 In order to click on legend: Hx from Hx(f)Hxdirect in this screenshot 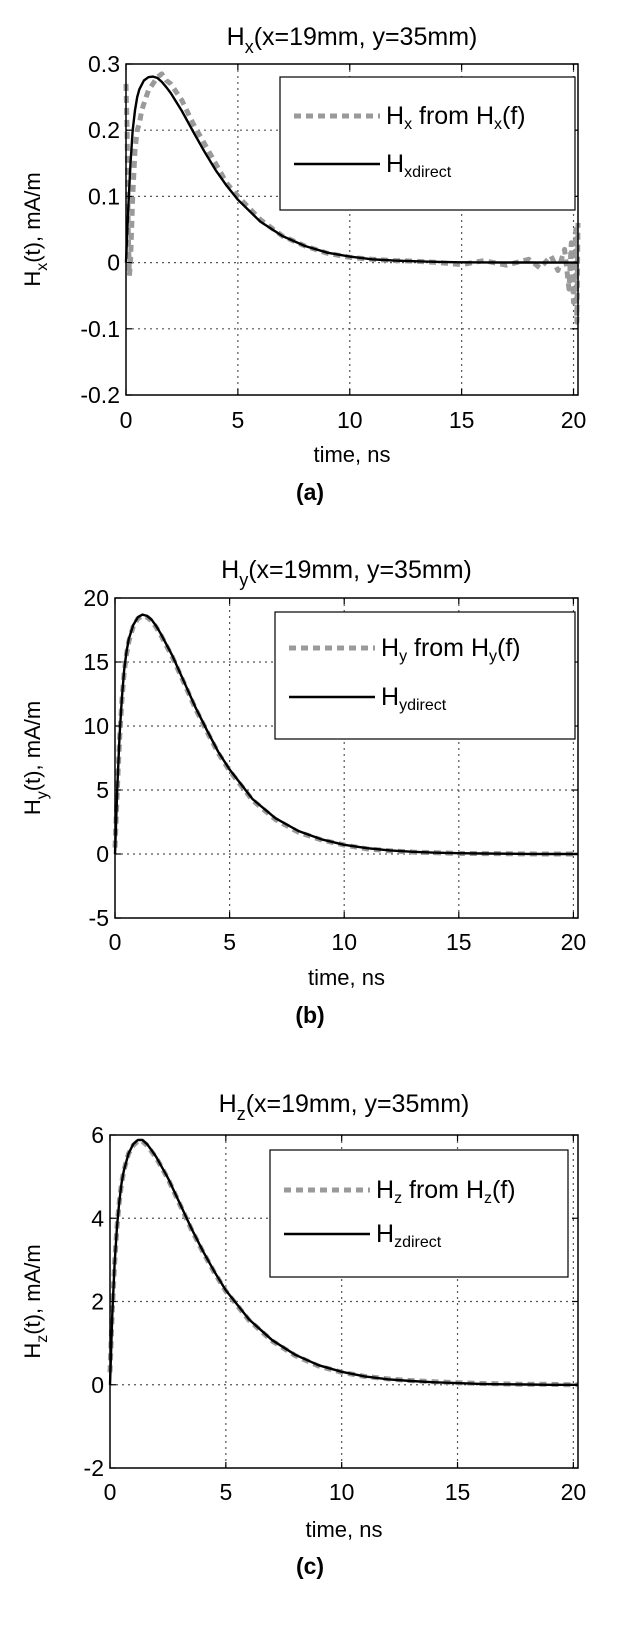, I will do `click(427, 143)`.